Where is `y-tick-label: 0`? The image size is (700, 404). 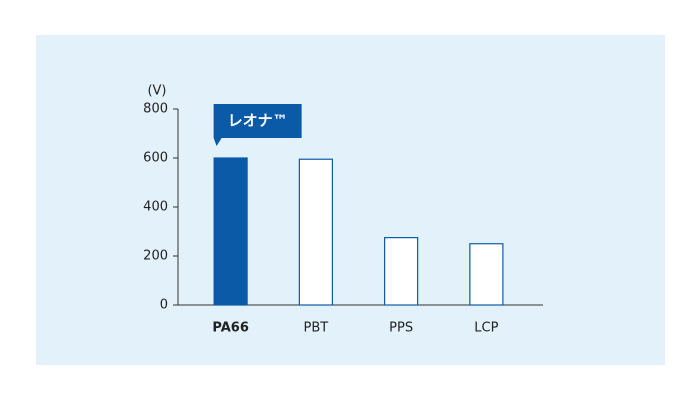
y-tick-label: 0 is located at coordinates (164, 305).